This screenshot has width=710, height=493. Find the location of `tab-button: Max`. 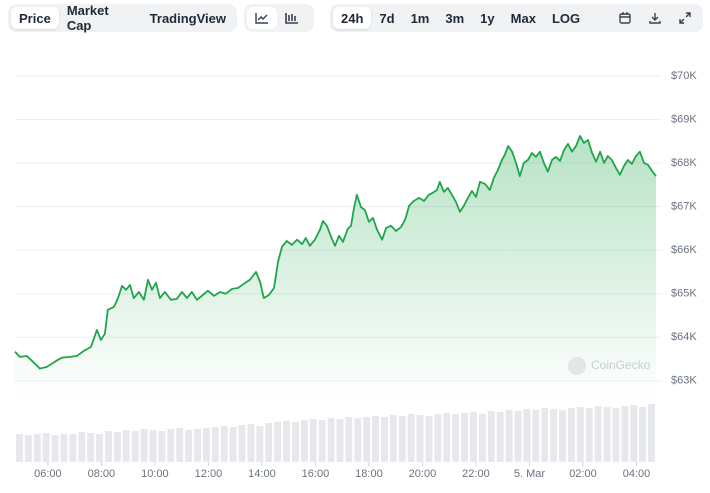

tab-button: Max is located at coordinates (523, 18).